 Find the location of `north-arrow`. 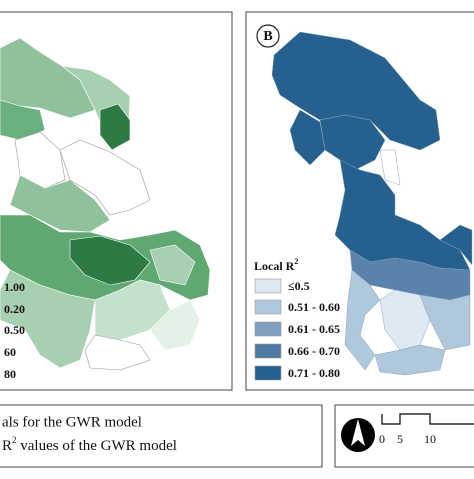

north-arrow is located at coordinates (358, 435).